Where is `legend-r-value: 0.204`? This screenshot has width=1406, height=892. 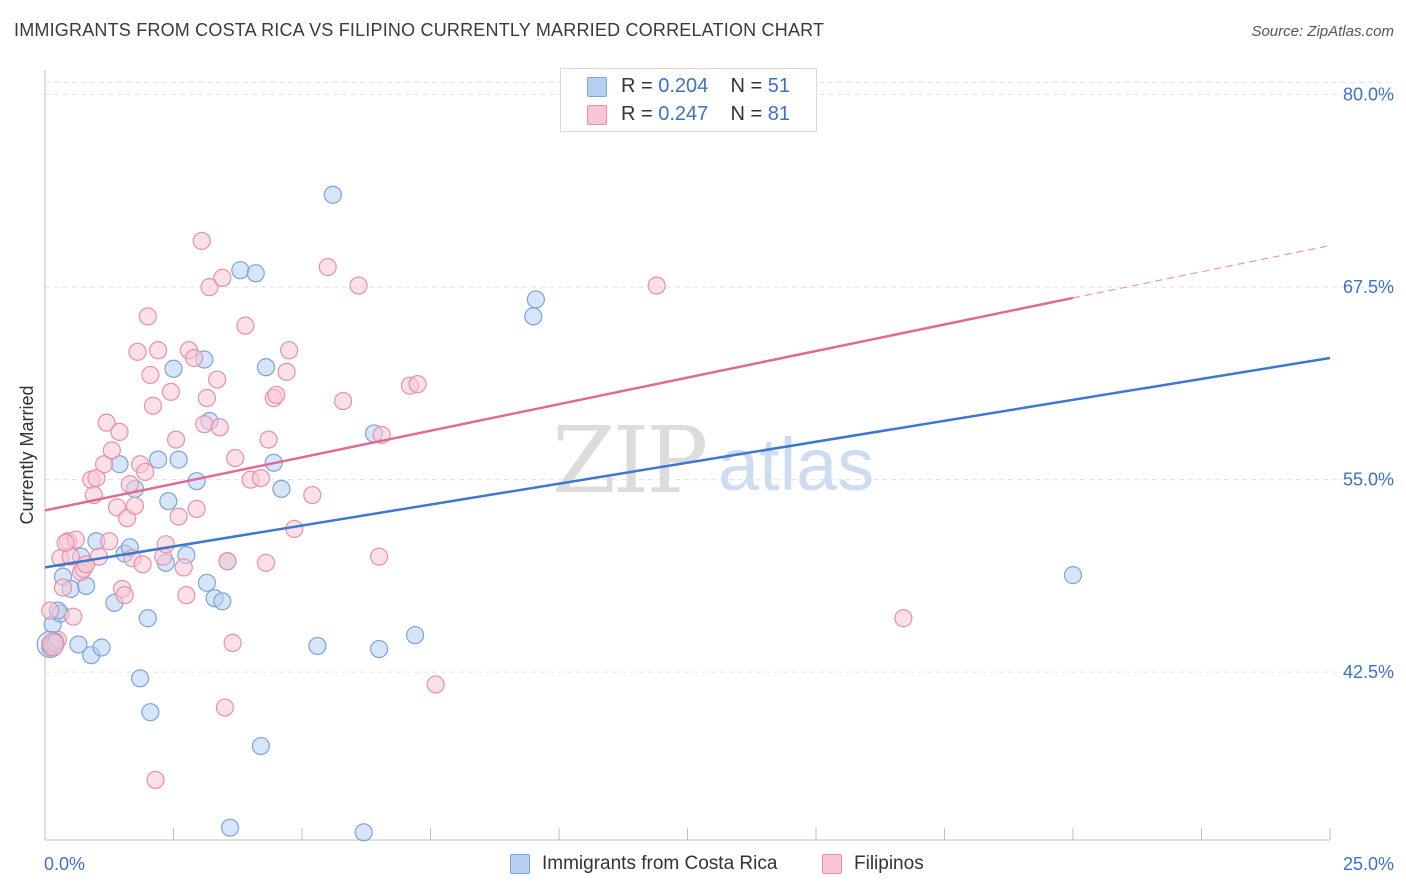 legend-r-value: 0.204 is located at coordinates (683, 86).